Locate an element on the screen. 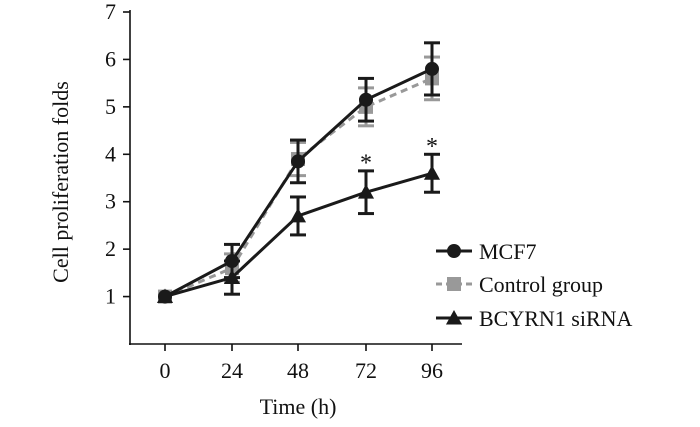 This screenshot has width=700, height=427. legend-label: Control group is located at coordinates (541, 284).